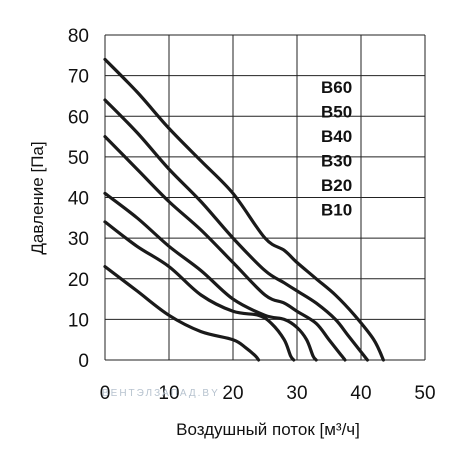  What do you see at coordinates (78, 280) in the screenshot?
I see `y-tick-label: 20` at bounding box center [78, 280].